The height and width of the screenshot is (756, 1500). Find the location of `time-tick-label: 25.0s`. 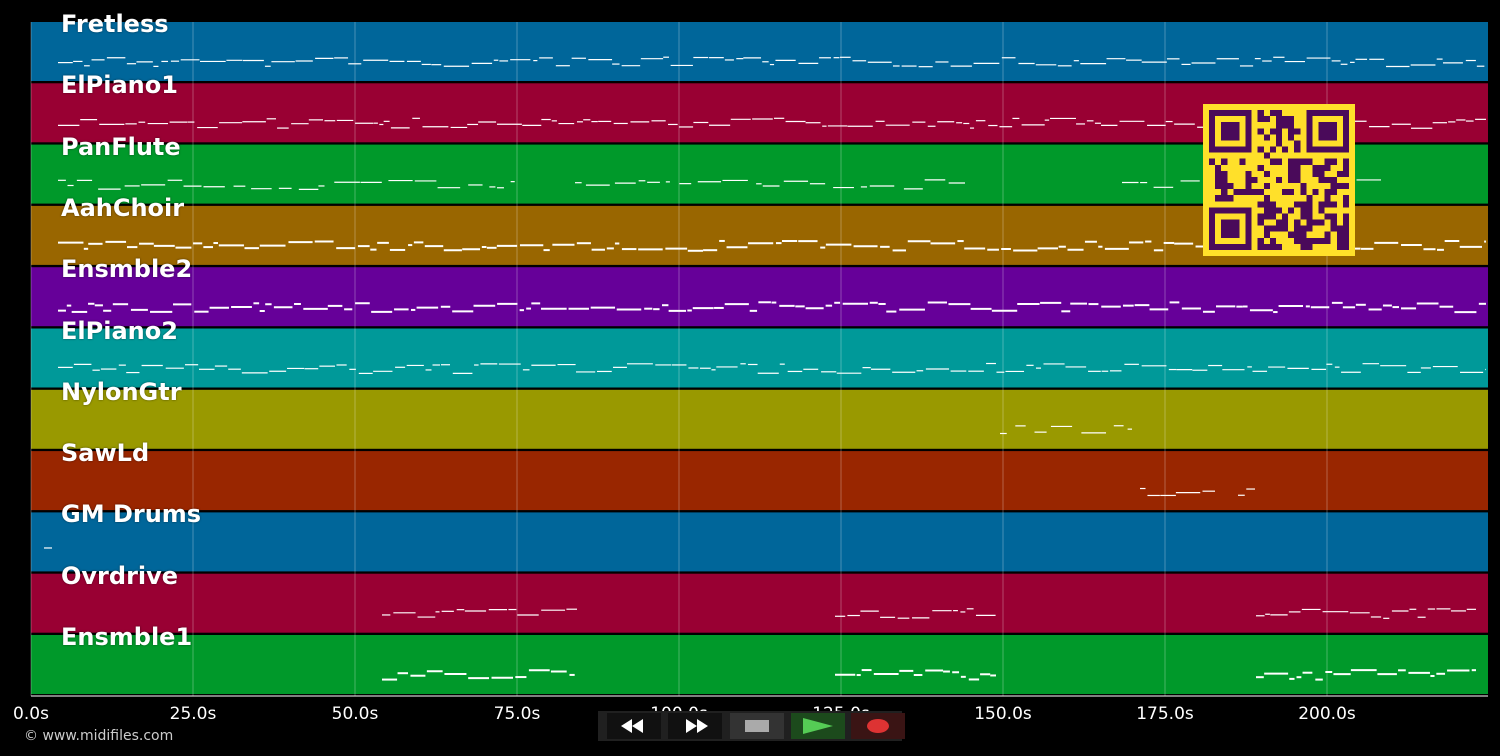

time-tick-label: 25.0s is located at coordinates (193, 714).